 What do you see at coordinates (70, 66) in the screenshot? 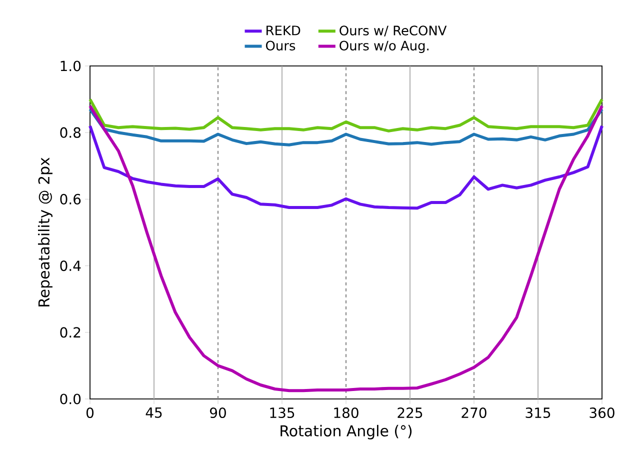
I see `y-tick-label: 1.0` at bounding box center [70, 66].